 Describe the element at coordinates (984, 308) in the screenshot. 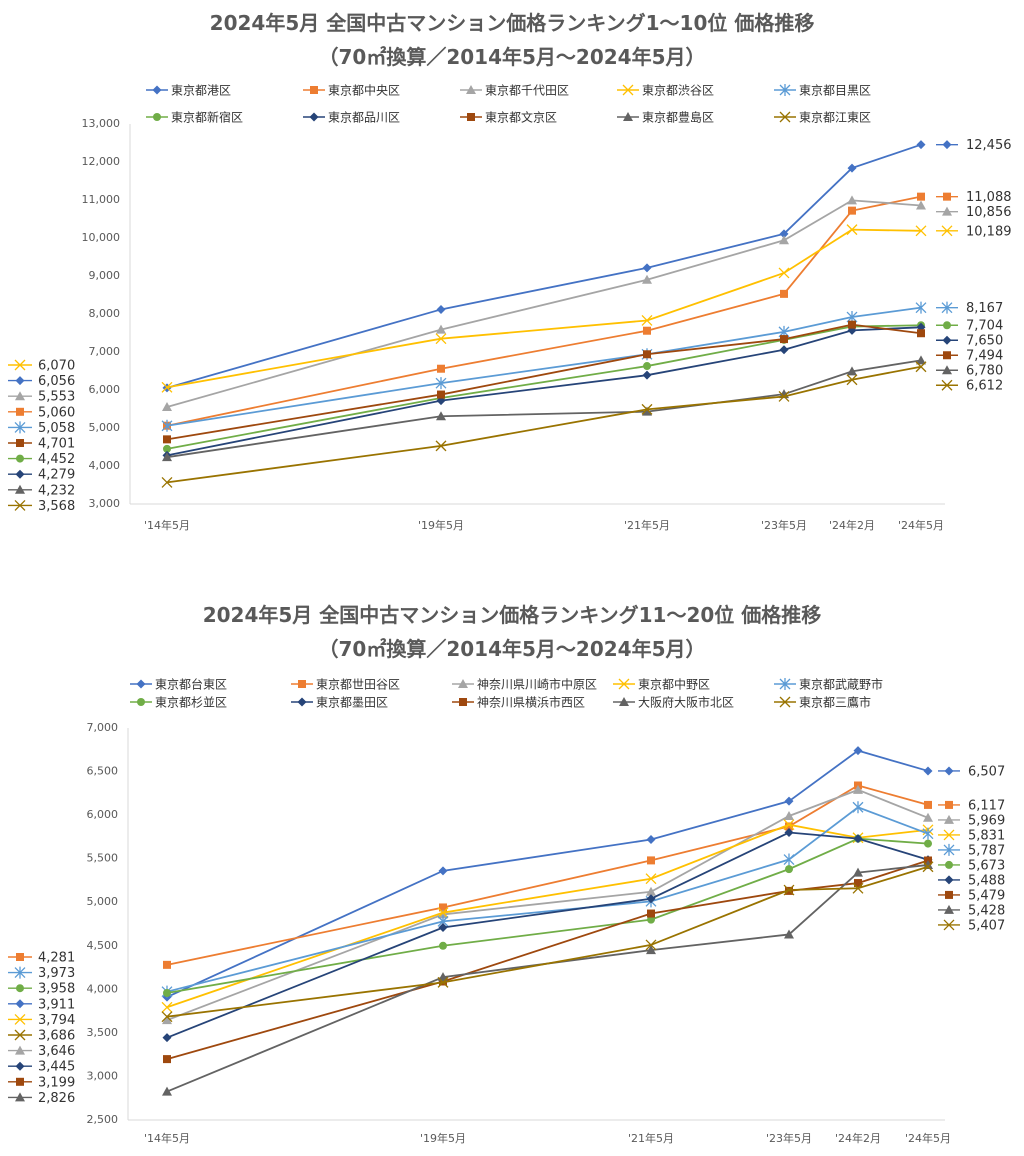

I see `end-value-text: 8,167` at that location.